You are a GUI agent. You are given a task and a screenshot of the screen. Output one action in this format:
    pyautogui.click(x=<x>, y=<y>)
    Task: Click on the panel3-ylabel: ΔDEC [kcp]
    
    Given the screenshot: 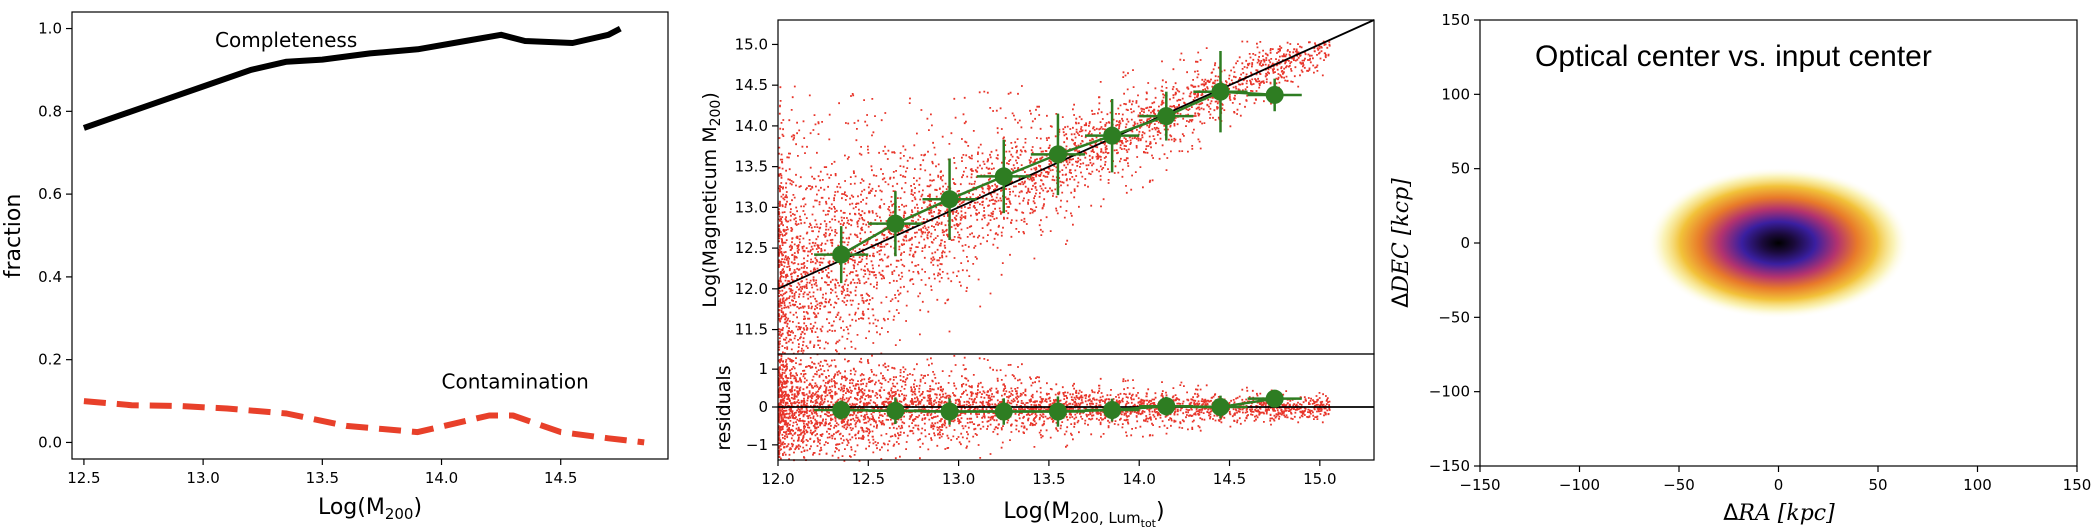 What is the action you would take?
    pyautogui.click(x=1401, y=243)
    